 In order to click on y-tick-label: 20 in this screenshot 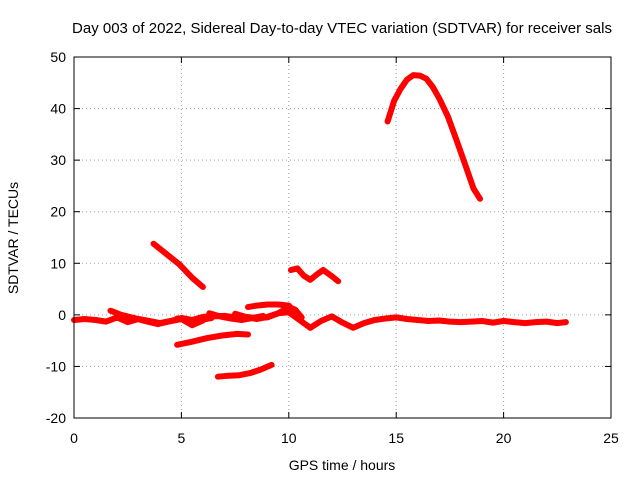, I will do `click(58, 212)`.